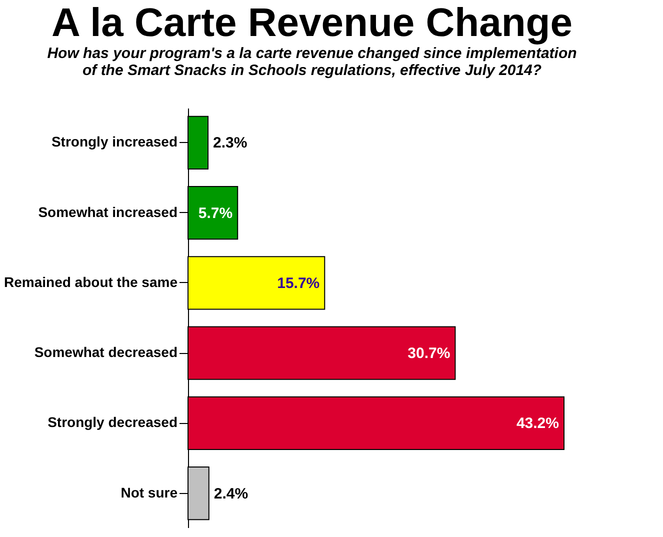  I want to click on data-label: 15.7%, so click(298, 283).